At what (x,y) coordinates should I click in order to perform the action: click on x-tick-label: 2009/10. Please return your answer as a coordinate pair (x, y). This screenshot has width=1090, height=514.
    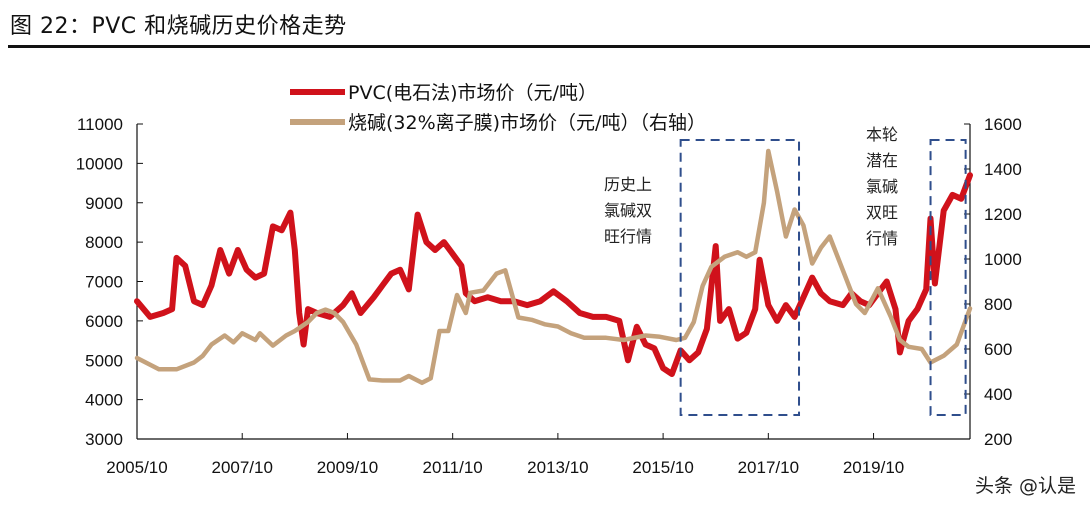
    Looking at the image, I should click on (347, 467).